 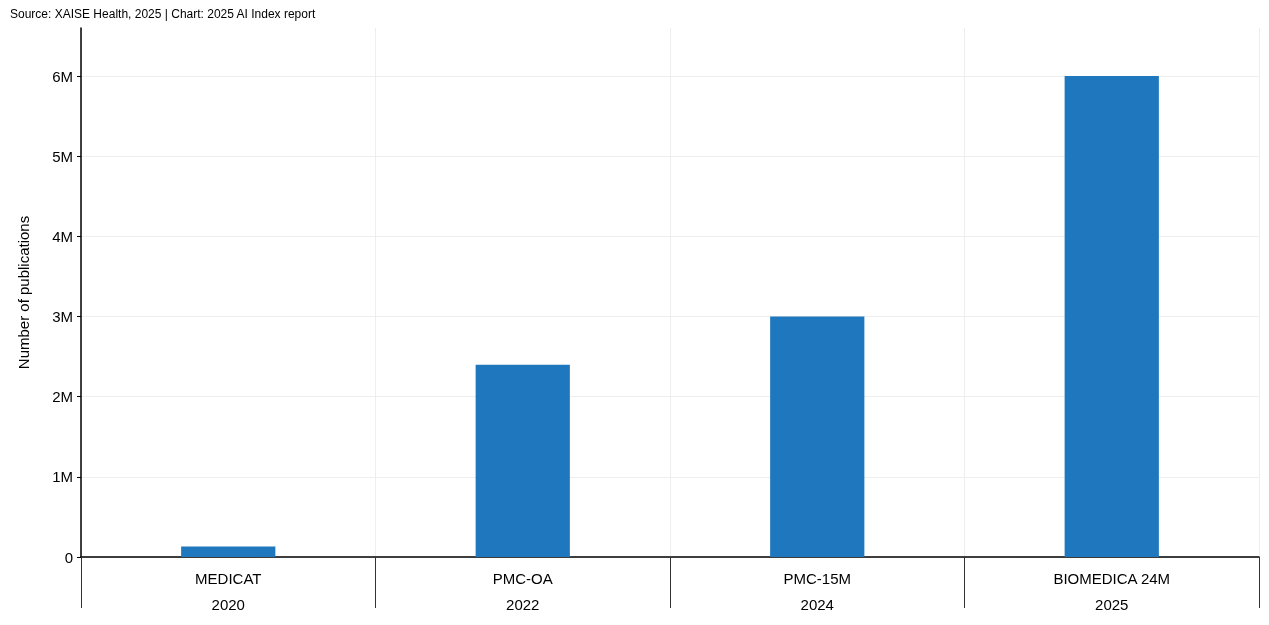 I want to click on x-tick-label: PMC-OA 2022, so click(x=522, y=591).